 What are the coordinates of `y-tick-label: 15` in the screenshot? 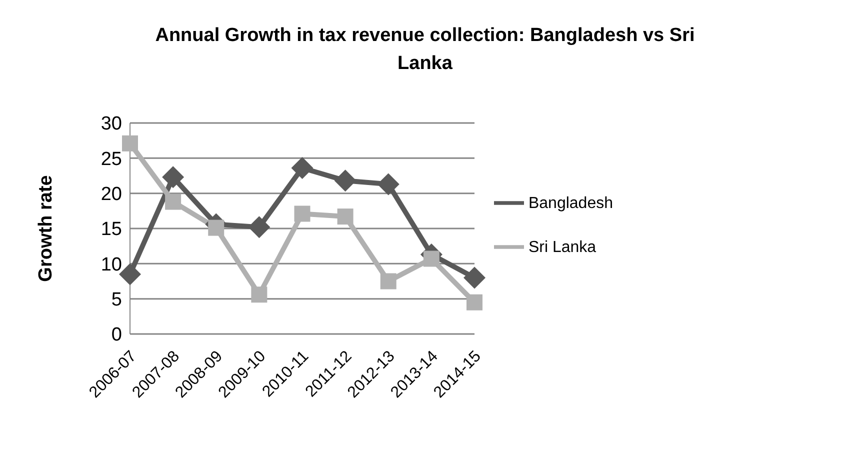 It's located at (111, 229).